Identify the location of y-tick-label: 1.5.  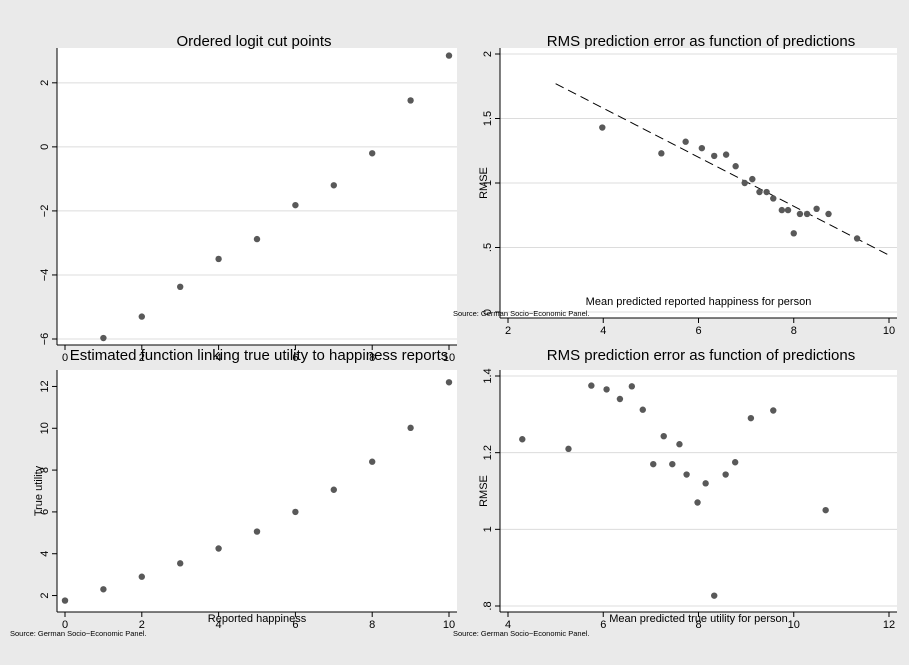
(488, 118).